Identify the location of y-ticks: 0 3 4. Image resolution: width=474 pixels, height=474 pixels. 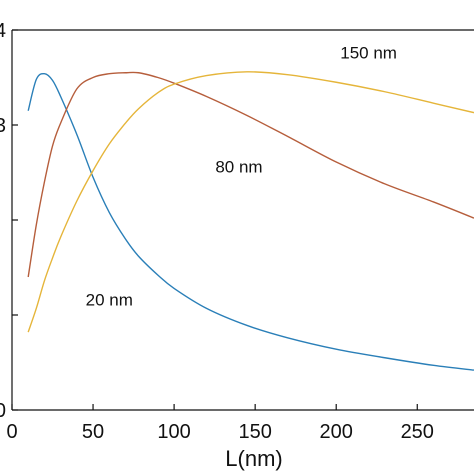
(9, 221).